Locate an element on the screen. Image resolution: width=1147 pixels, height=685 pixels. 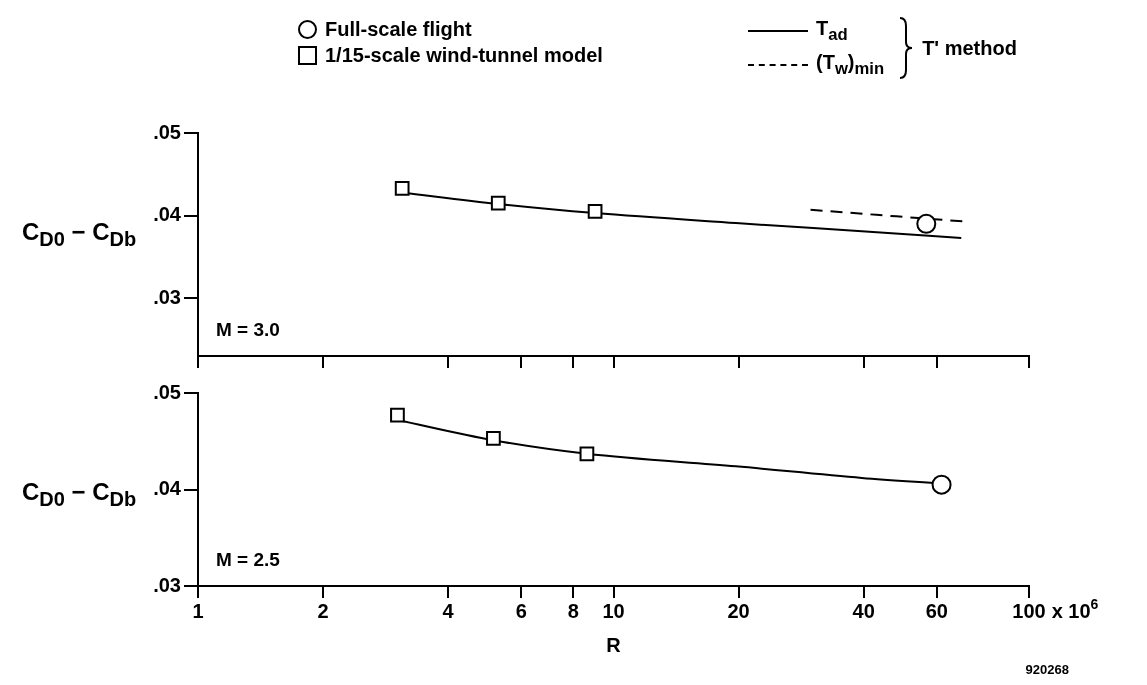
x-tick-label: 2 is located at coordinates (323, 611).